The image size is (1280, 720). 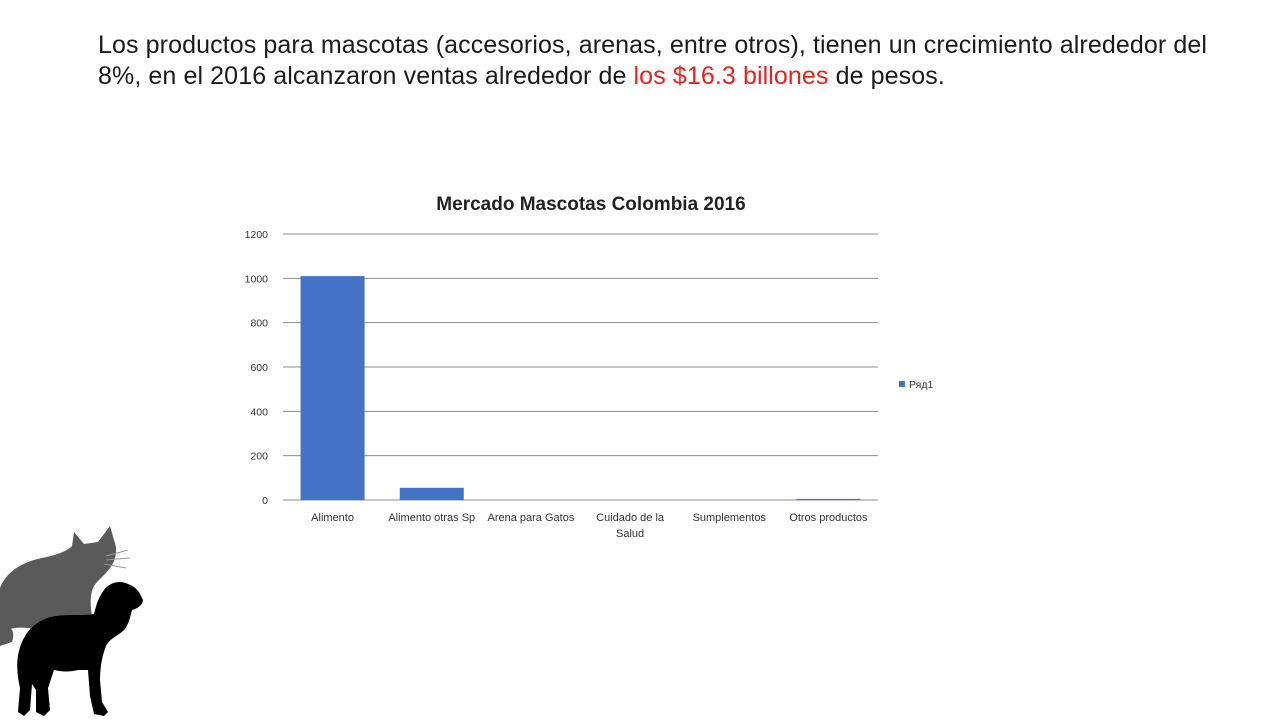 What do you see at coordinates (730, 518) in the screenshot?
I see `x-tick-label: Sumplementos` at bounding box center [730, 518].